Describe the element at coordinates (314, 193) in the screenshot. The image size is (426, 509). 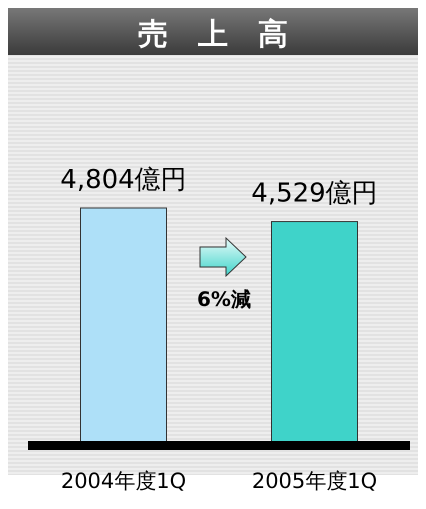
I see `data-label: 4,529億円` at that location.